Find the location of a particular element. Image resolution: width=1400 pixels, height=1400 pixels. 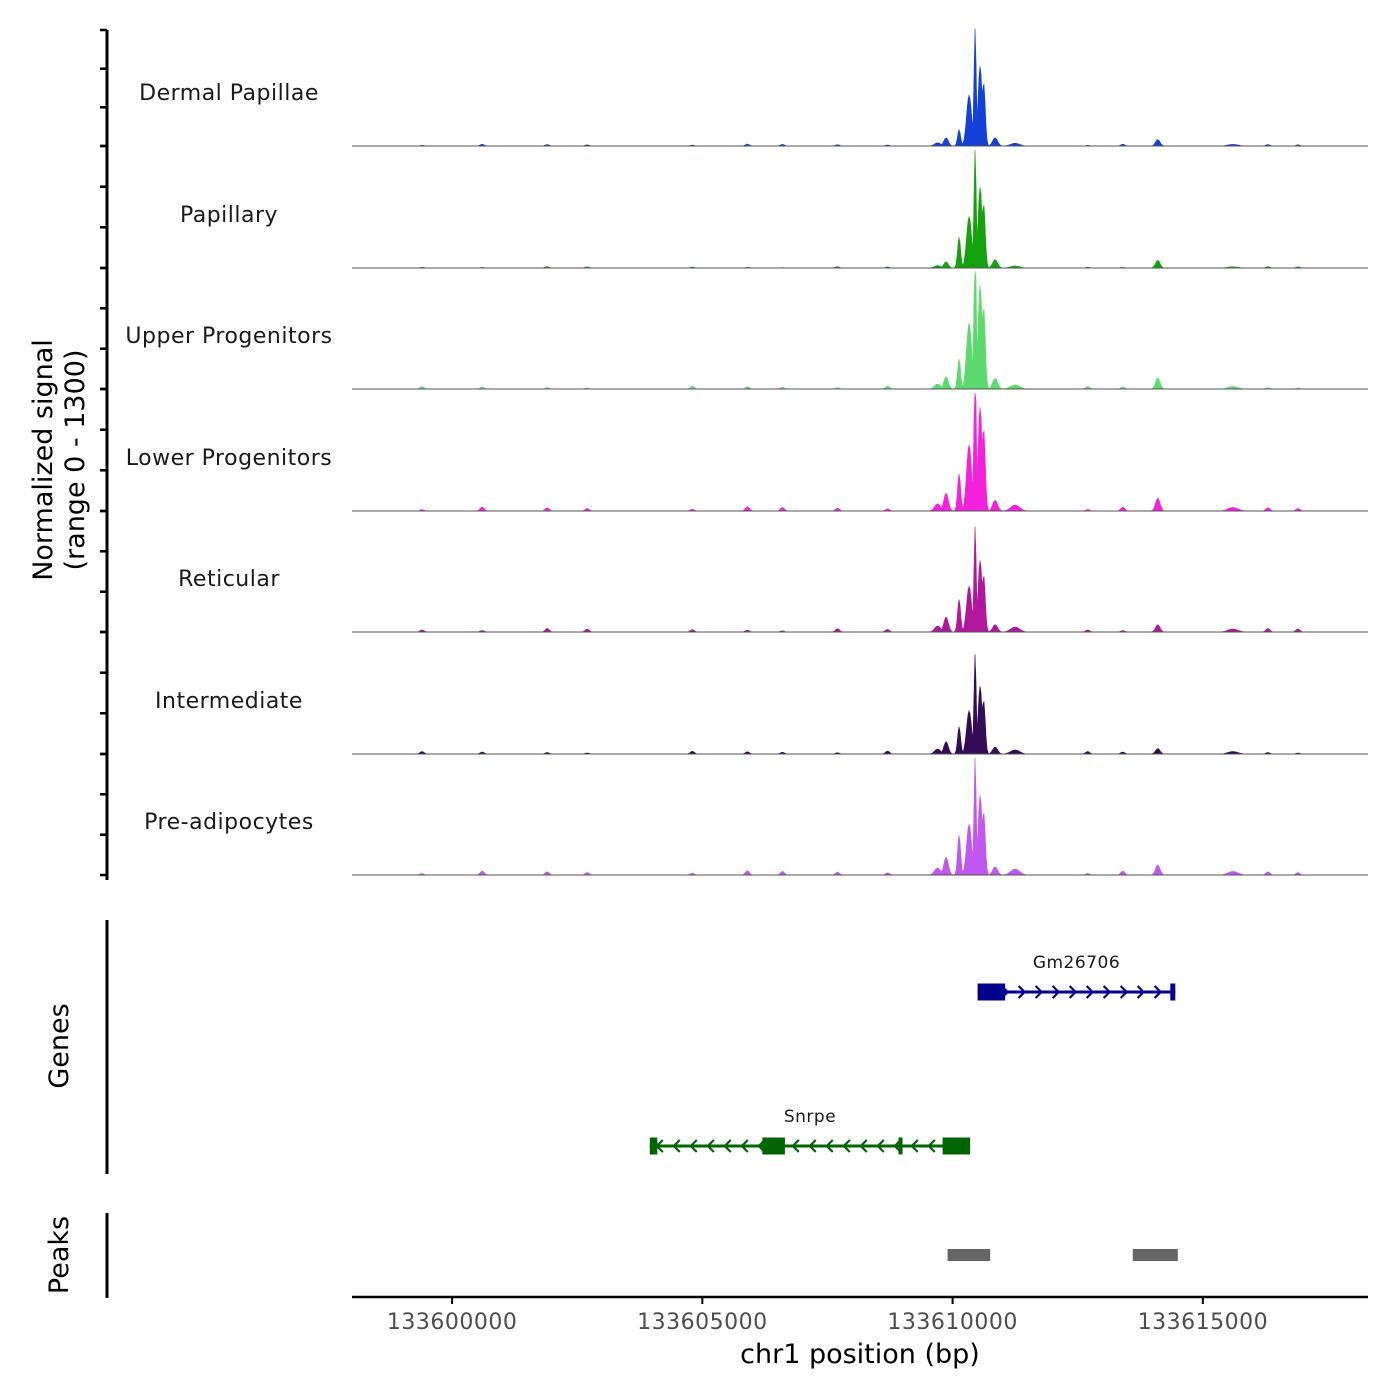

gene-model: Gm26706 is located at coordinates (1076, 977).